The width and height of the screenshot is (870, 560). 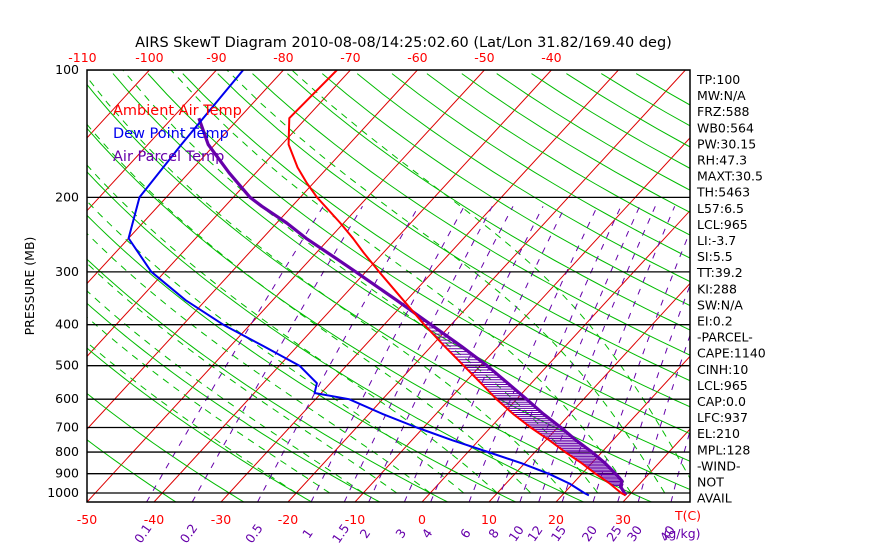 I want to click on bottom-temp-tick-label: -30, so click(x=221, y=519).